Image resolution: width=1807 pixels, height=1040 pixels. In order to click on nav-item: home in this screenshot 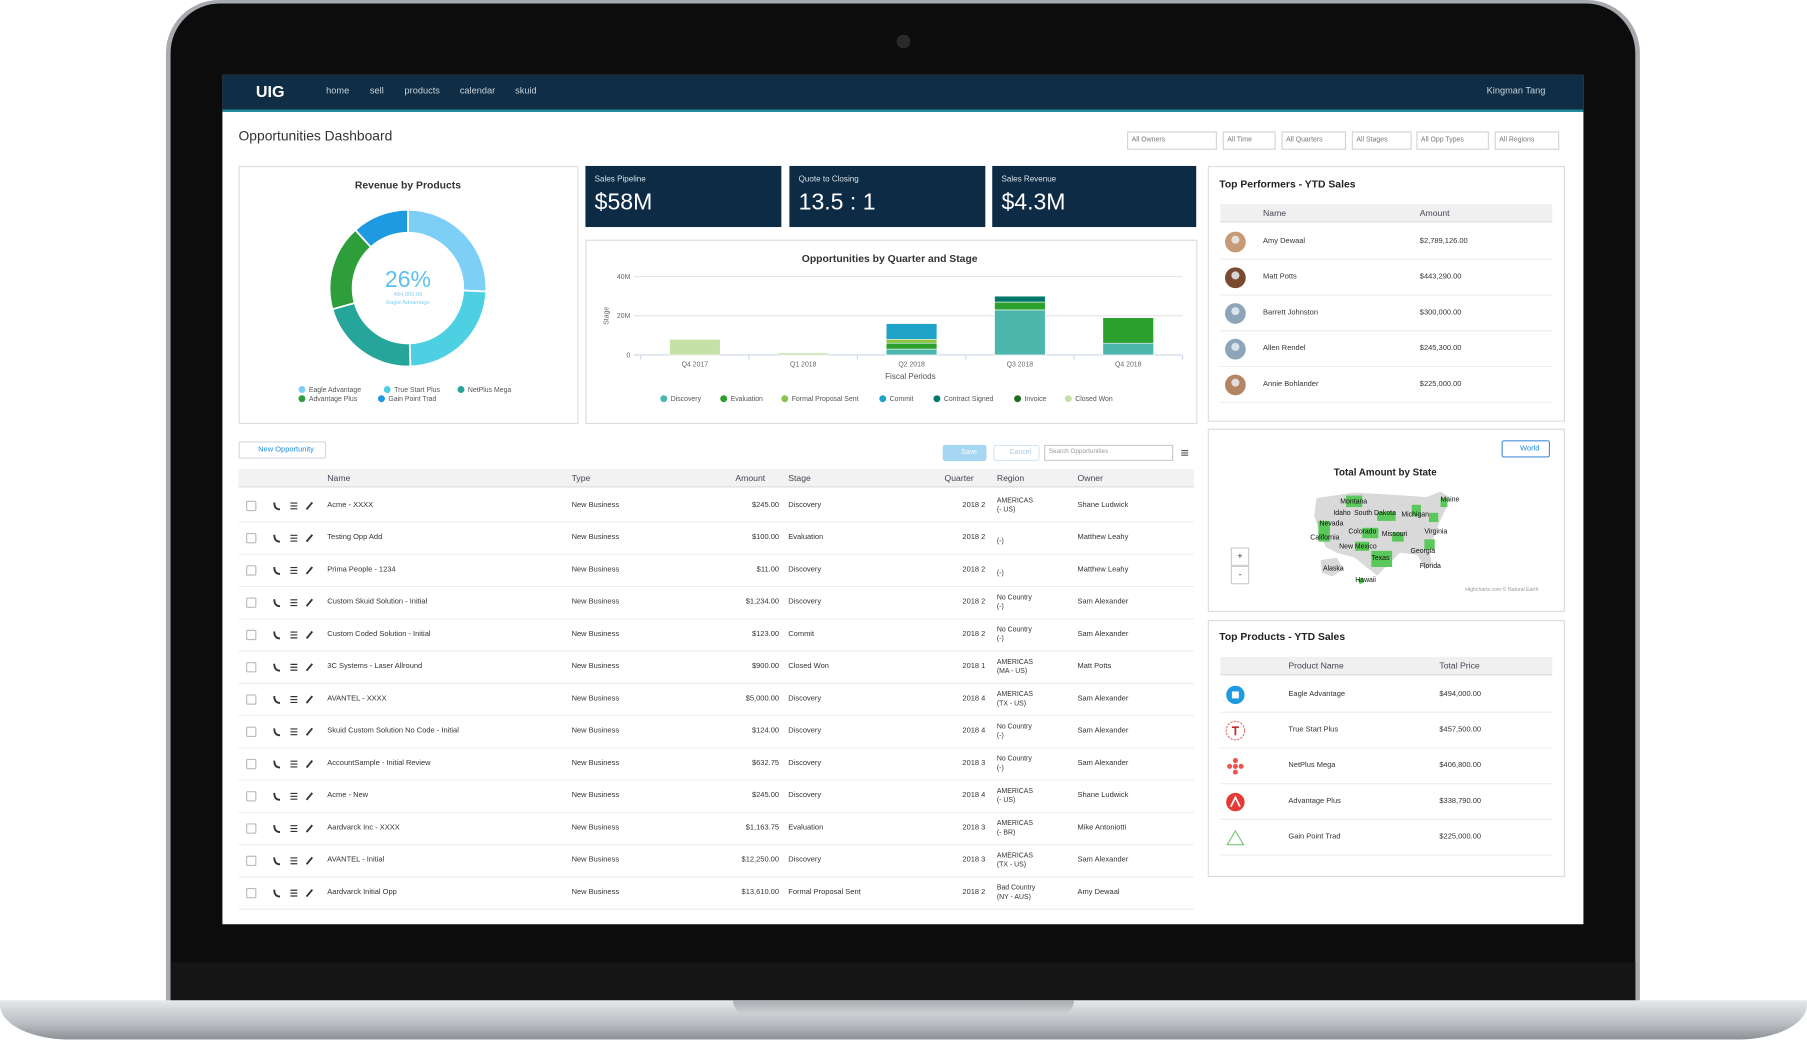, I will do `click(338, 90)`.